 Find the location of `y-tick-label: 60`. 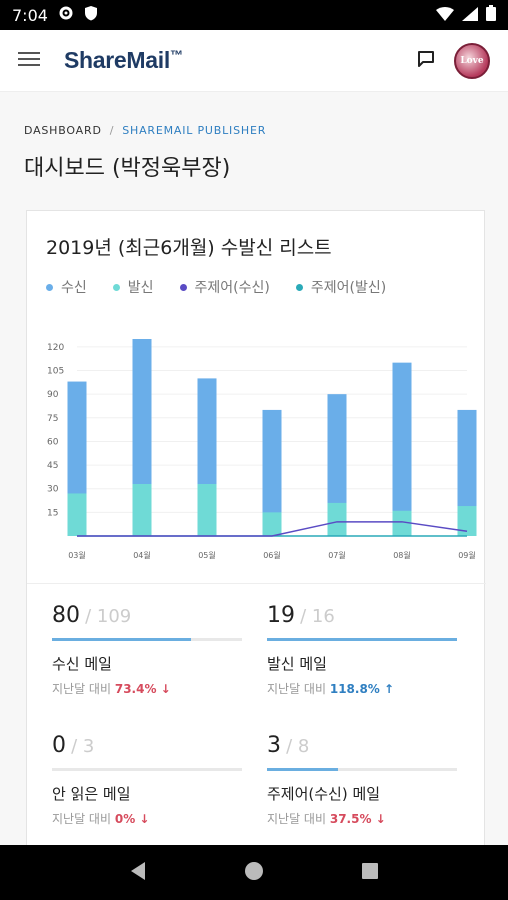

y-tick-label: 60 is located at coordinates (53, 442).